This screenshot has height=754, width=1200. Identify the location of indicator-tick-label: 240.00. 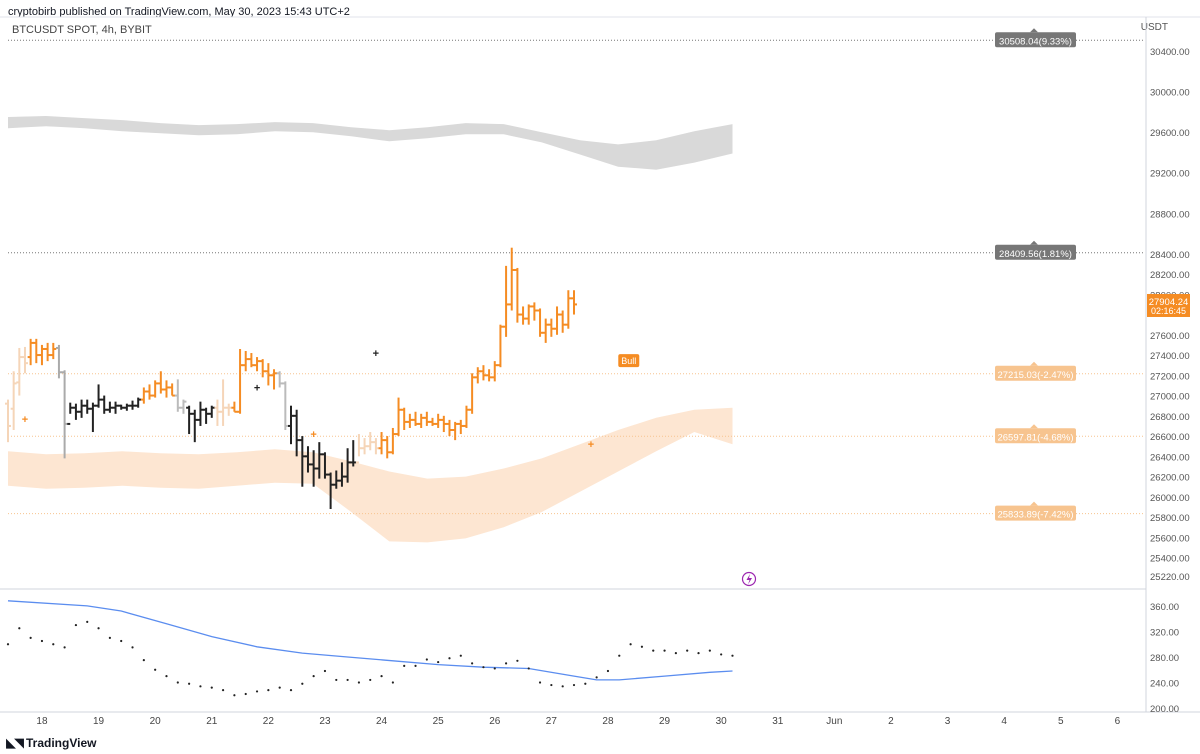
(1164, 683).